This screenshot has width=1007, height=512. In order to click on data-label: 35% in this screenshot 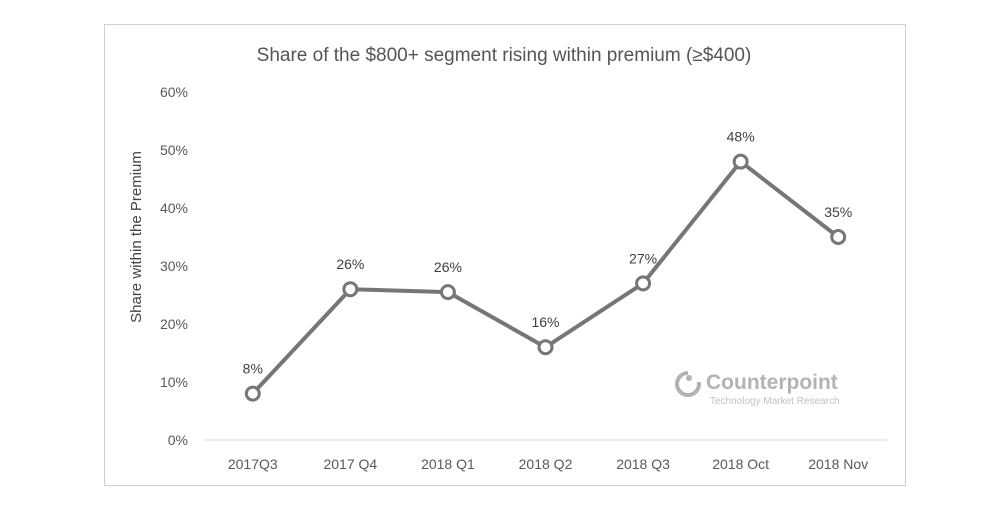, I will do `click(838, 212)`.